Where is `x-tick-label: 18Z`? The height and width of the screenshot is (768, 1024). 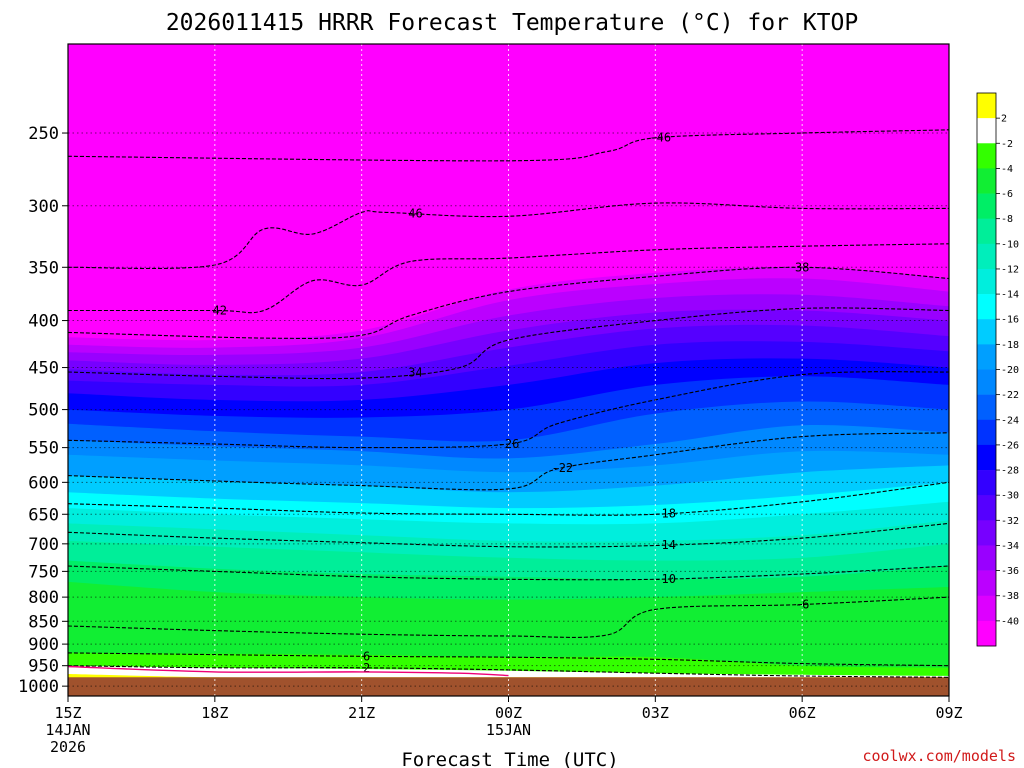 x-tick-label: 18Z is located at coordinates (214, 713).